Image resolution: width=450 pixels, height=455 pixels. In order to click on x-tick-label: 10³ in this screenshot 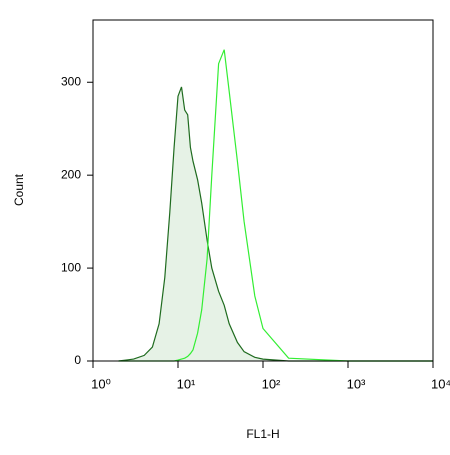, I will do `click(356, 383)`.